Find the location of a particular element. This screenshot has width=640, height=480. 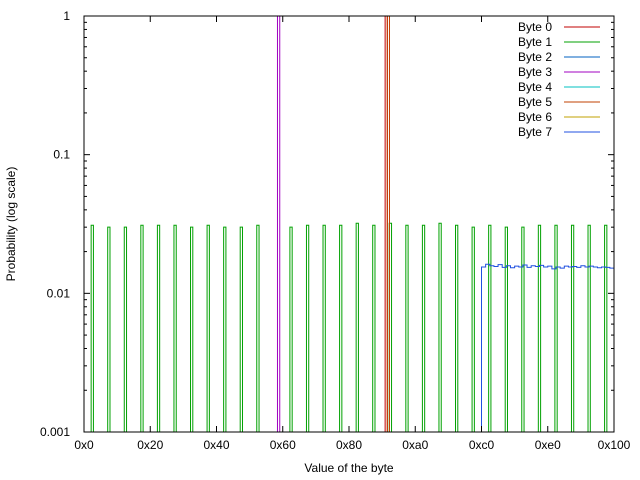

y-tick-label: 0.01 is located at coordinates (59, 293).